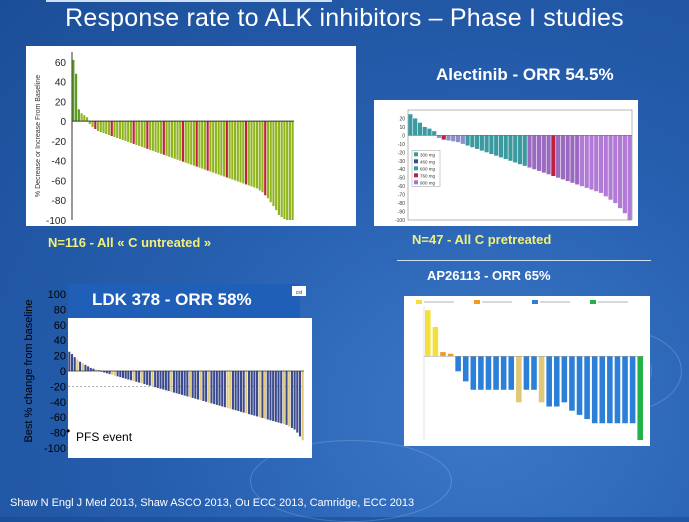  Describe the element at coordinates (401, 196) in the screenshot. I see `y-tick-label: -70` at that location.